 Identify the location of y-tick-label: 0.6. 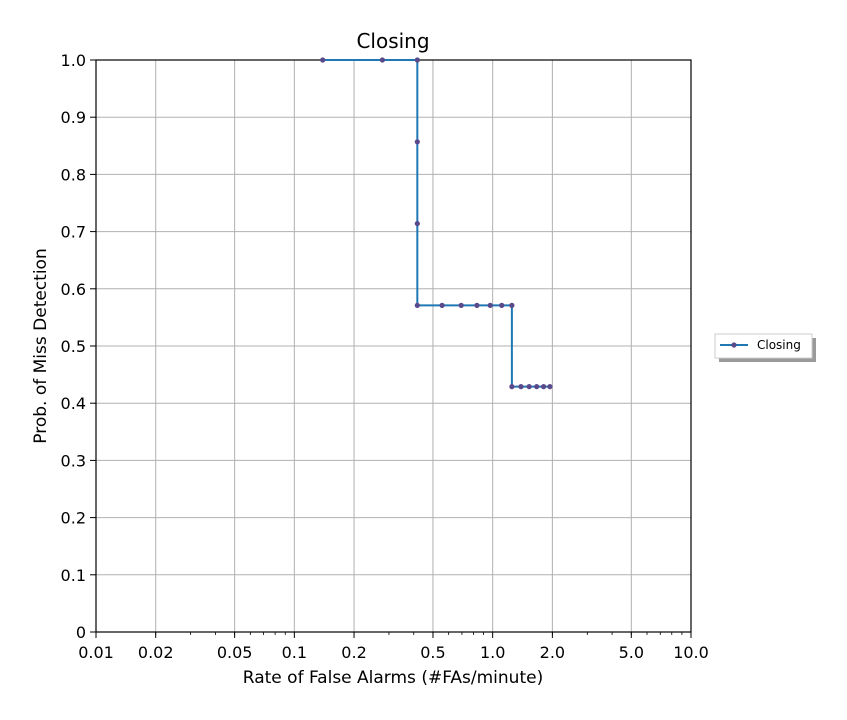
(73, 289).